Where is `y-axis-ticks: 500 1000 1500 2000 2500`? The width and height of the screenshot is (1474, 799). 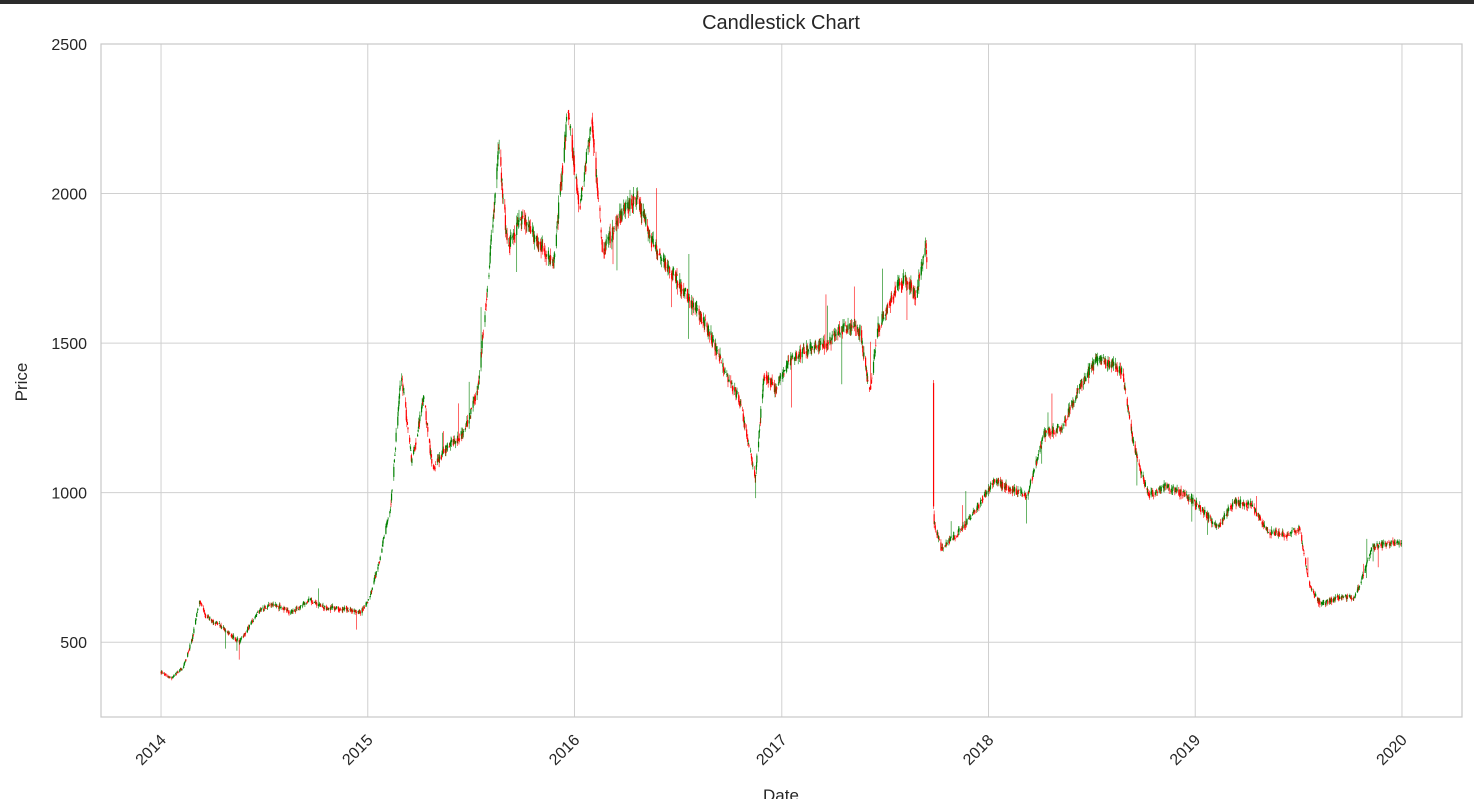 y-axis-ticks: 500 1000 1500 2000 2500 is located at coordinates (69, 344).